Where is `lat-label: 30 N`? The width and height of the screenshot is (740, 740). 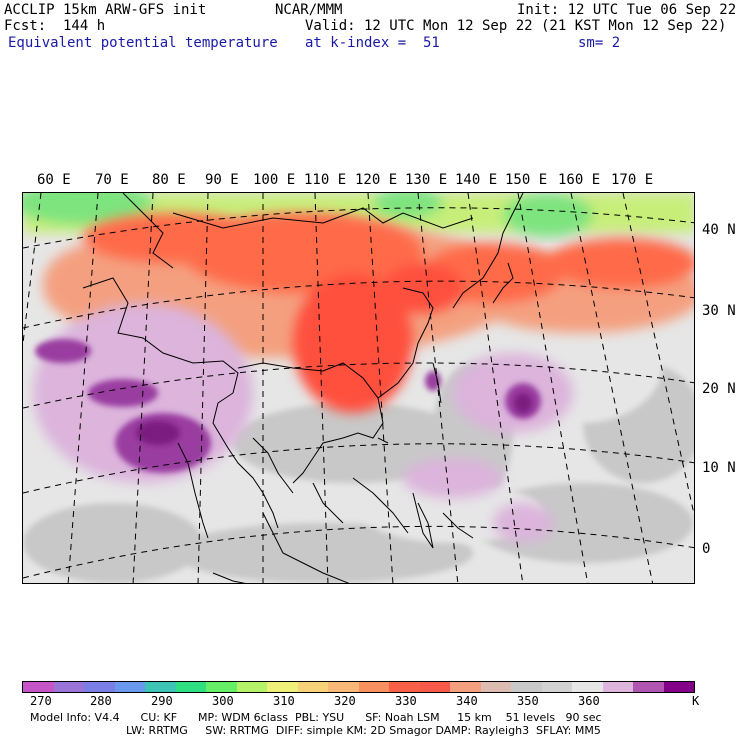
lat-label: 30 N is located at coordinates (719, 311).